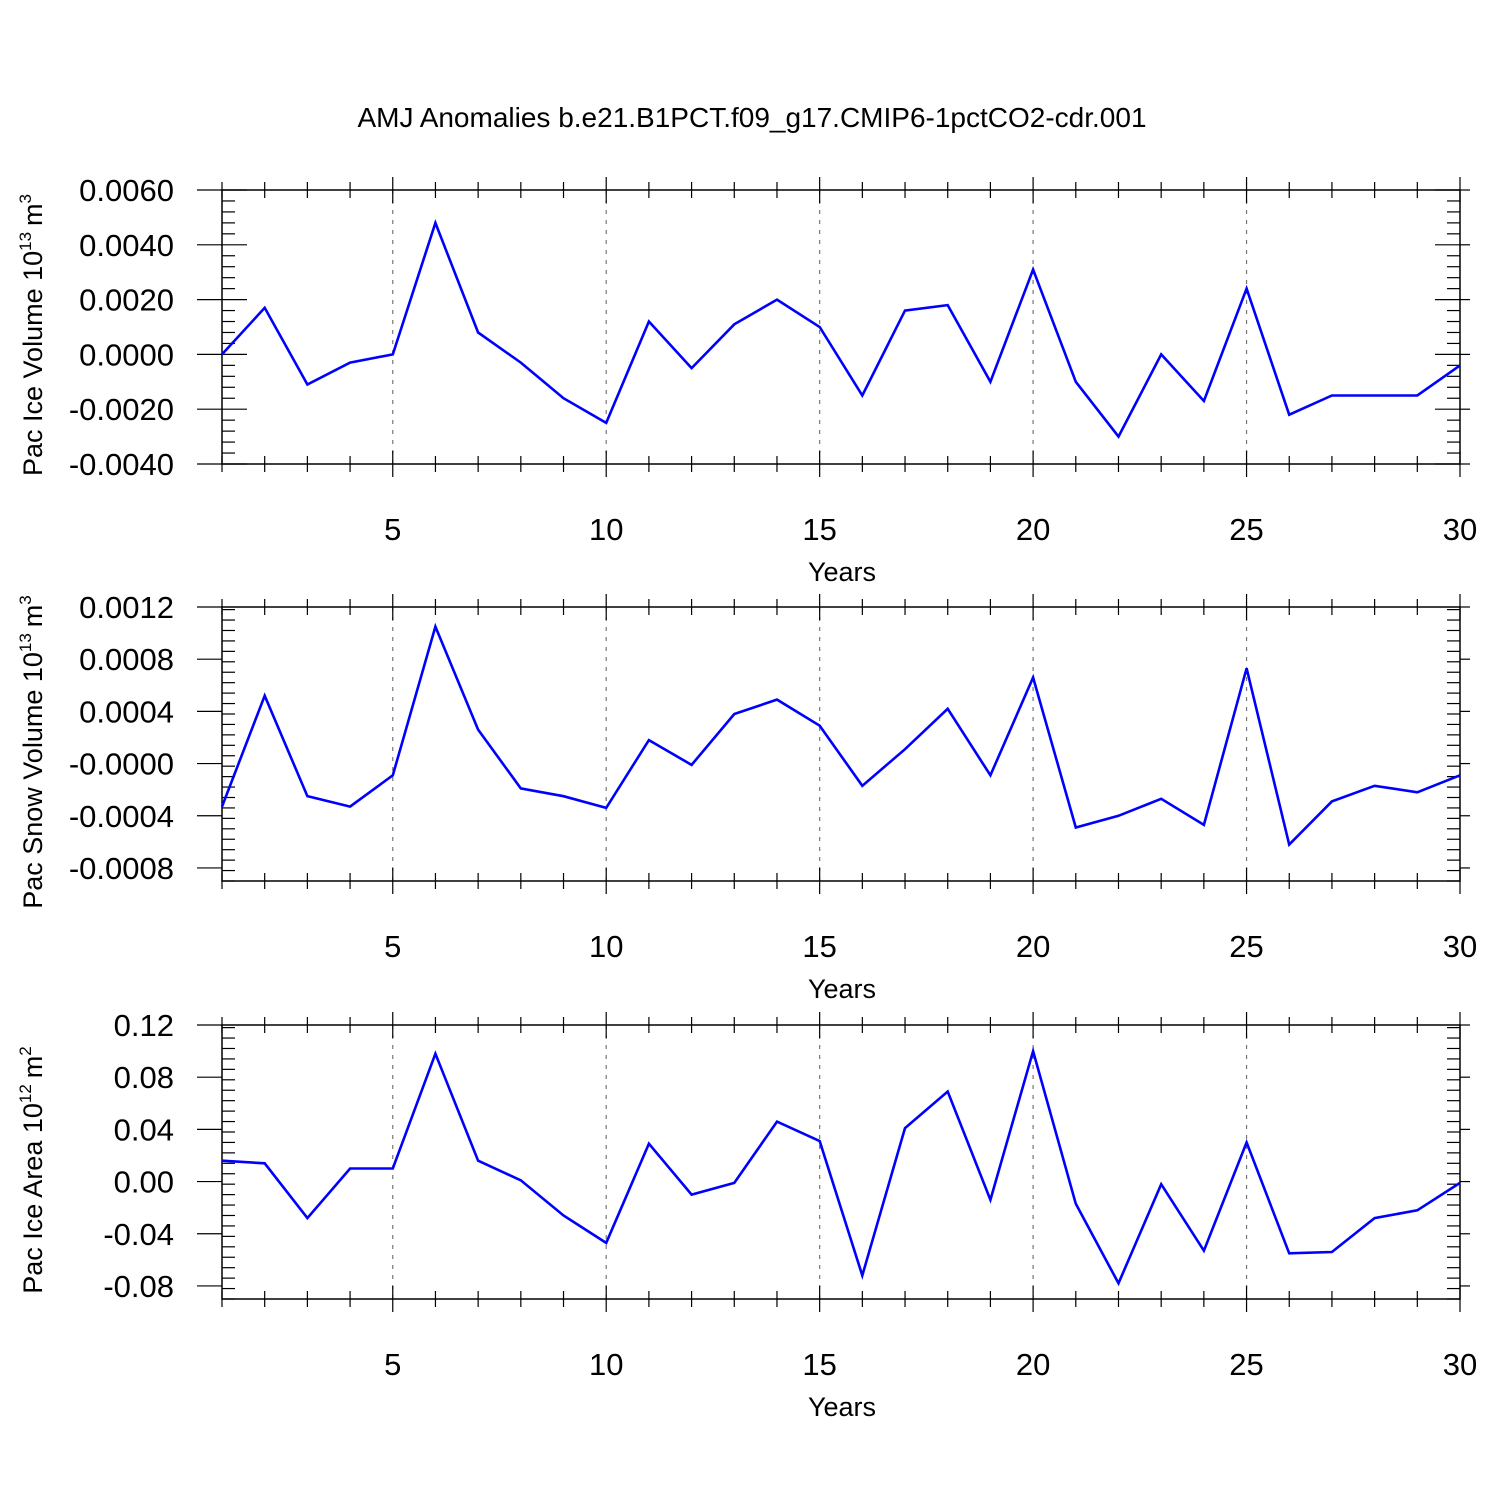 The image size is (1500, 1500). I want to click on snow-volume-x-tick-label: 5, so click(392, 946).